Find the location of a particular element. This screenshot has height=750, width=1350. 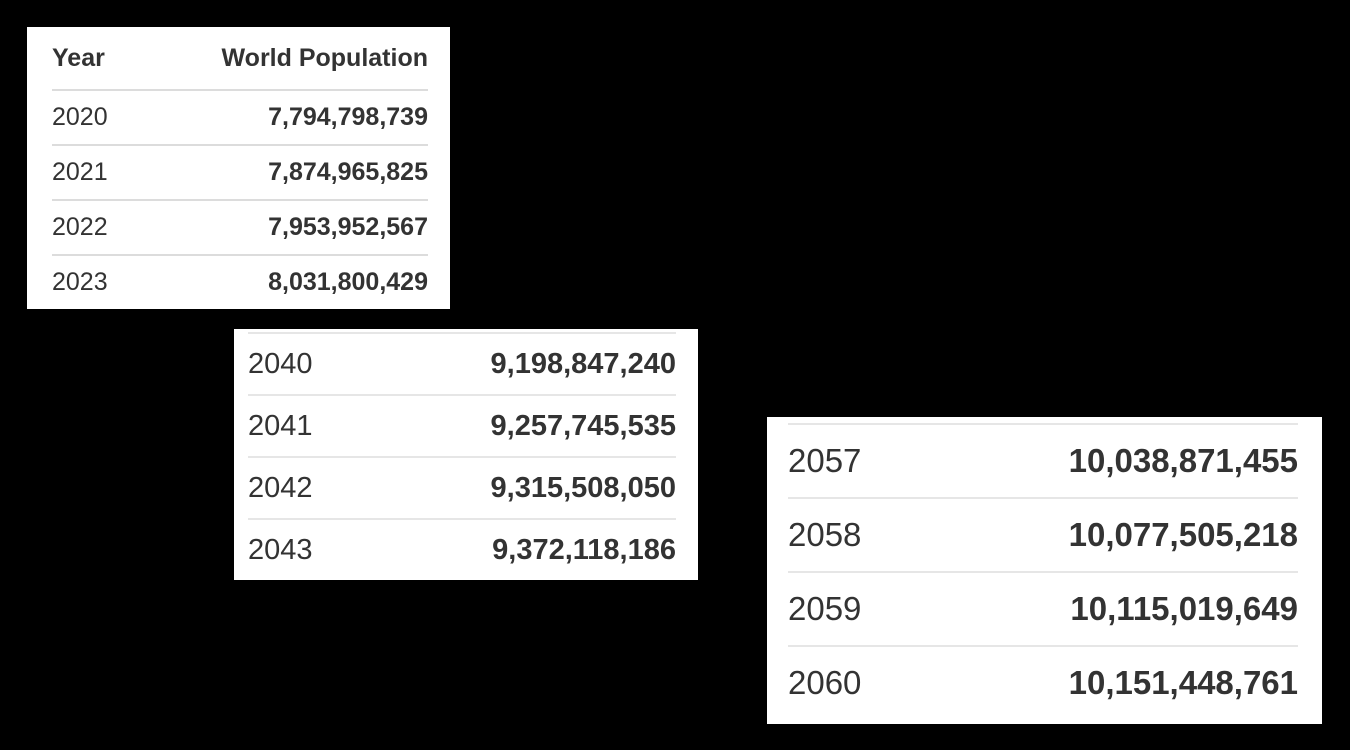

year-cell: 2042 is located at coordinates (280, 487).